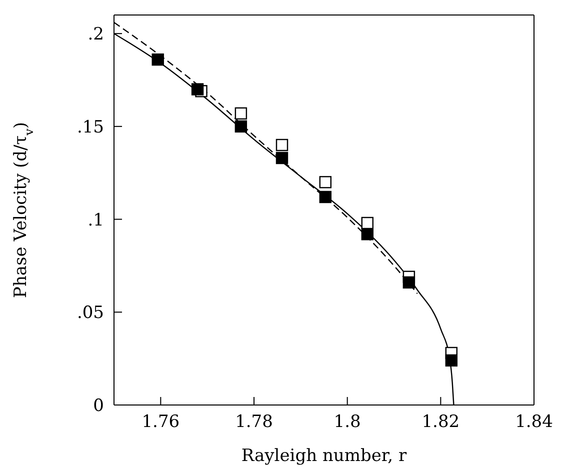 Image resolution: width=565 pixels, height=473 pixels. What do you see at coordinates (534, 422) in the screenshot?
I see `x-tick-label: 1.84` at bounding box center [534, 422].